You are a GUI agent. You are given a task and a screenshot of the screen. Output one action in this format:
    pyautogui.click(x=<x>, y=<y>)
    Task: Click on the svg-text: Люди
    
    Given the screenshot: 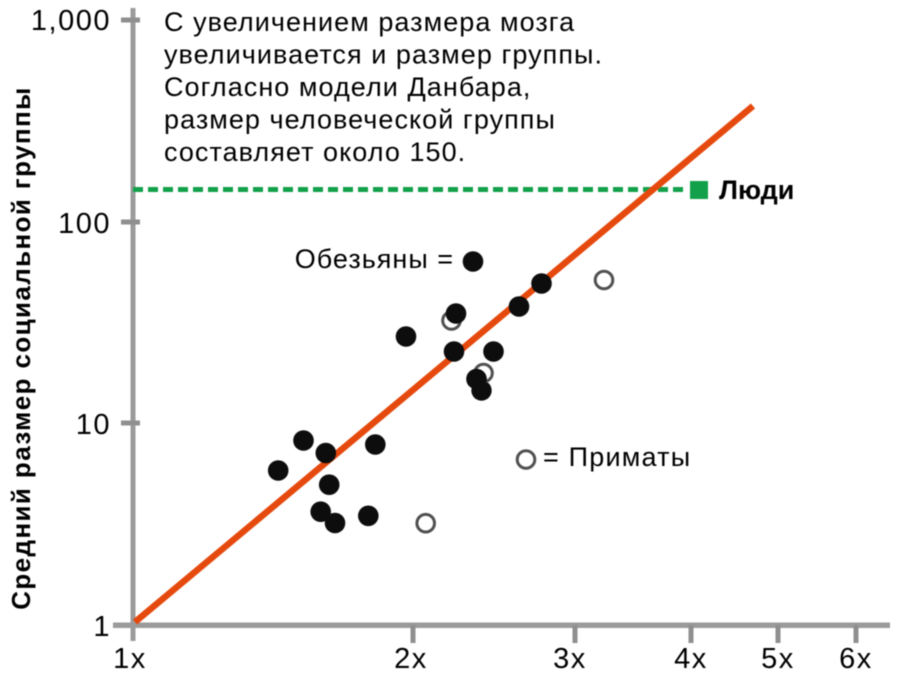 What is the action you would take?
    pyautogui.click(x=756, y=190)
    